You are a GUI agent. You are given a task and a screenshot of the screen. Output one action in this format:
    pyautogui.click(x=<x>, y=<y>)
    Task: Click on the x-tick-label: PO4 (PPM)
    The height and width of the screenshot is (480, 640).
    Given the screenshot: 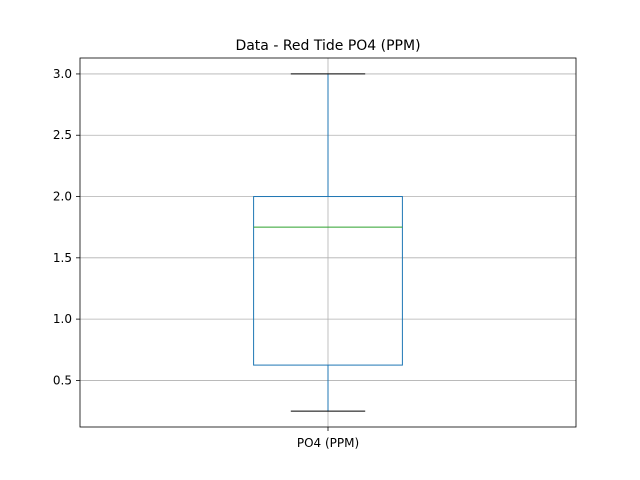 What is the action you would take?
    pyautogui.click(x=328, y=443)
    